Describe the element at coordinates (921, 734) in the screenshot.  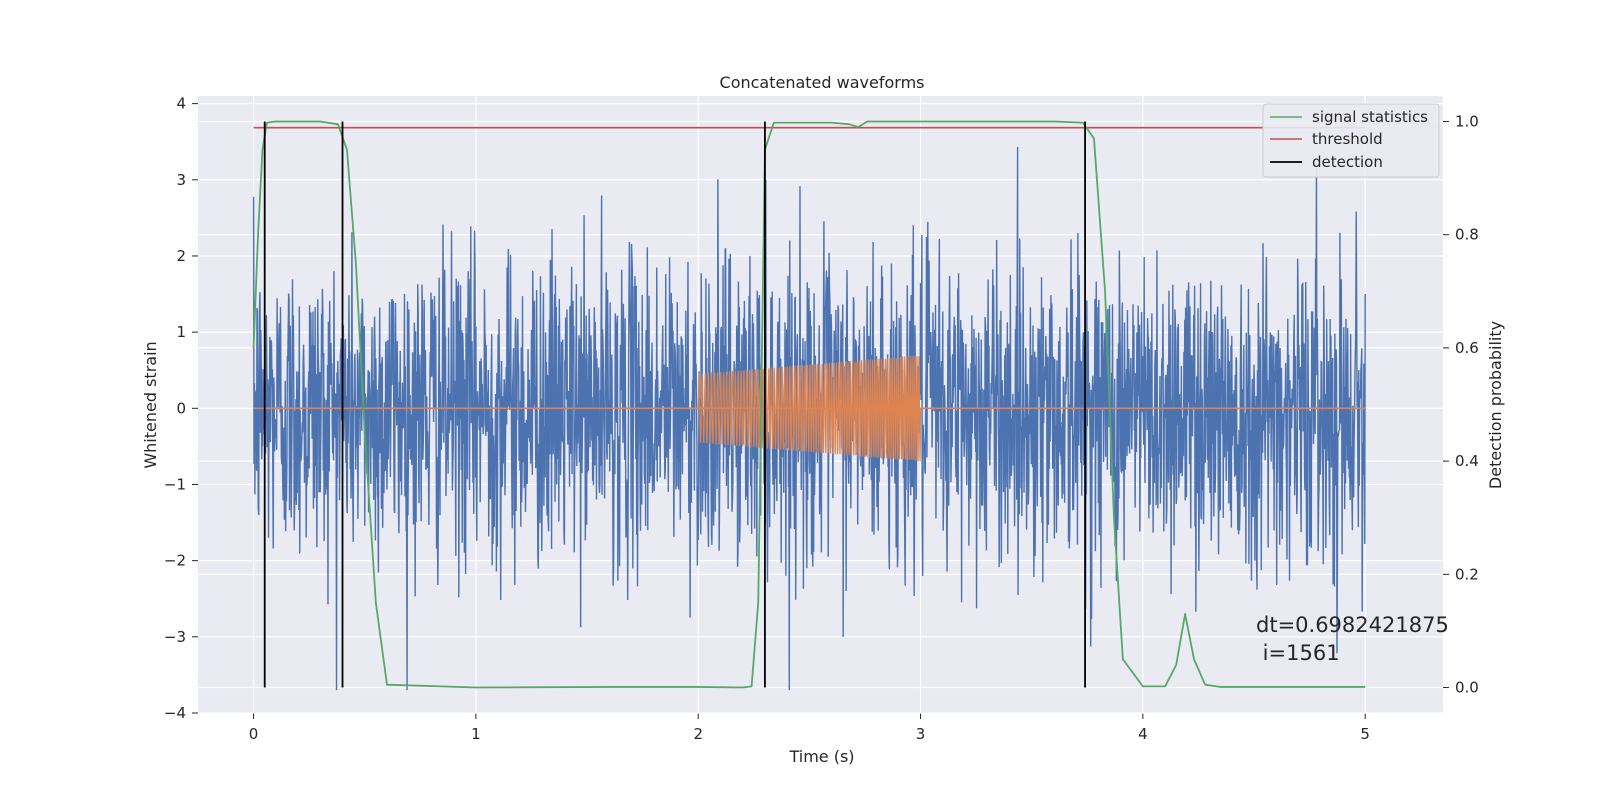
I see `x-tick-label: 3` at that location.